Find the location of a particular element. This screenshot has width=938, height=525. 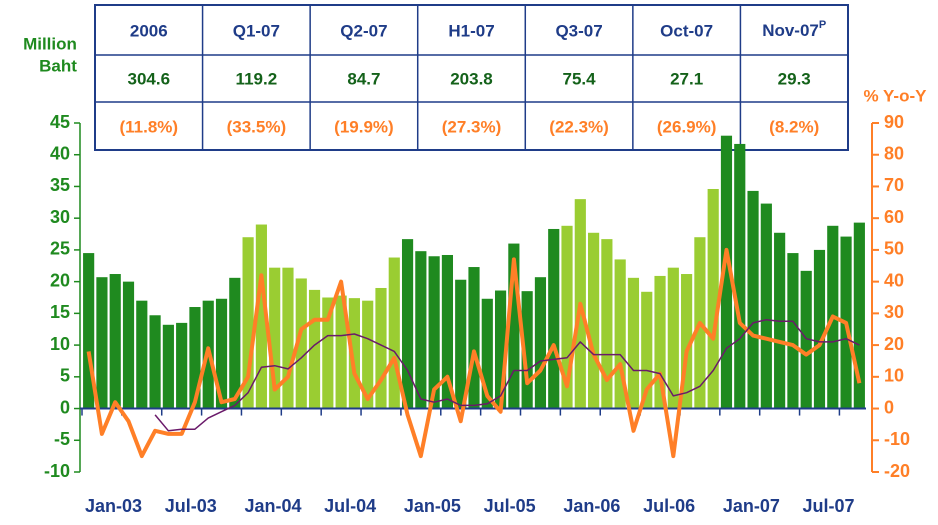

table-value: 27.1 is located at coordinates (686, 78).